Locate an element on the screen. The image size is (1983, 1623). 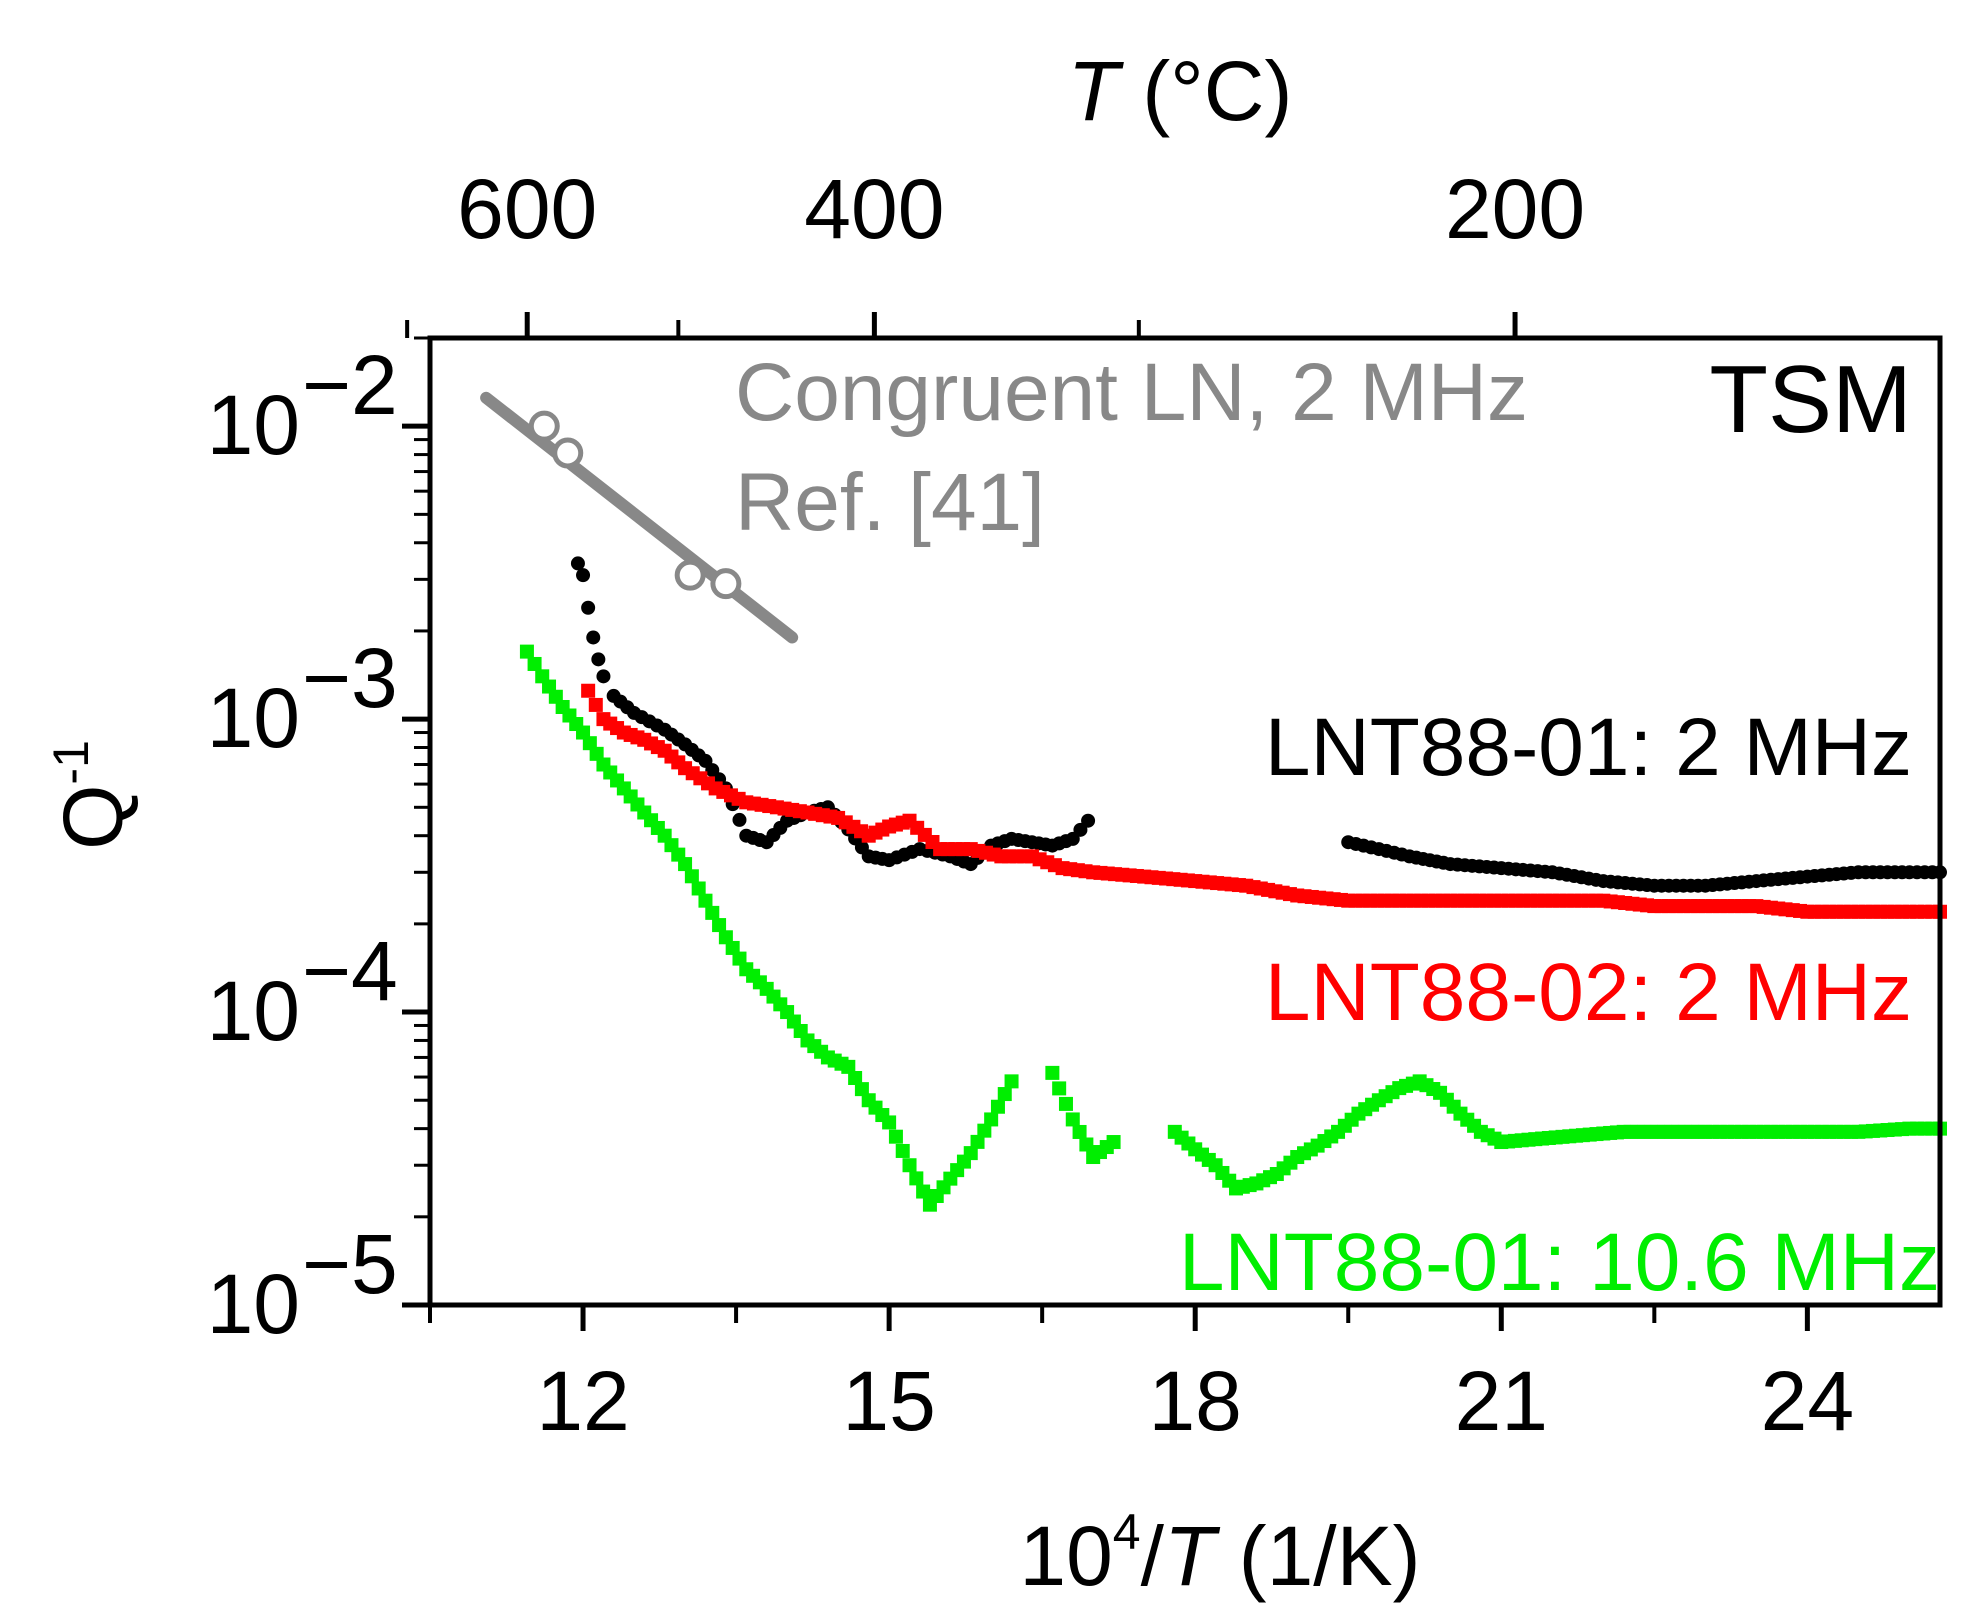
y-tick-label-exponent: −2 is located at coordinates (350, 385).